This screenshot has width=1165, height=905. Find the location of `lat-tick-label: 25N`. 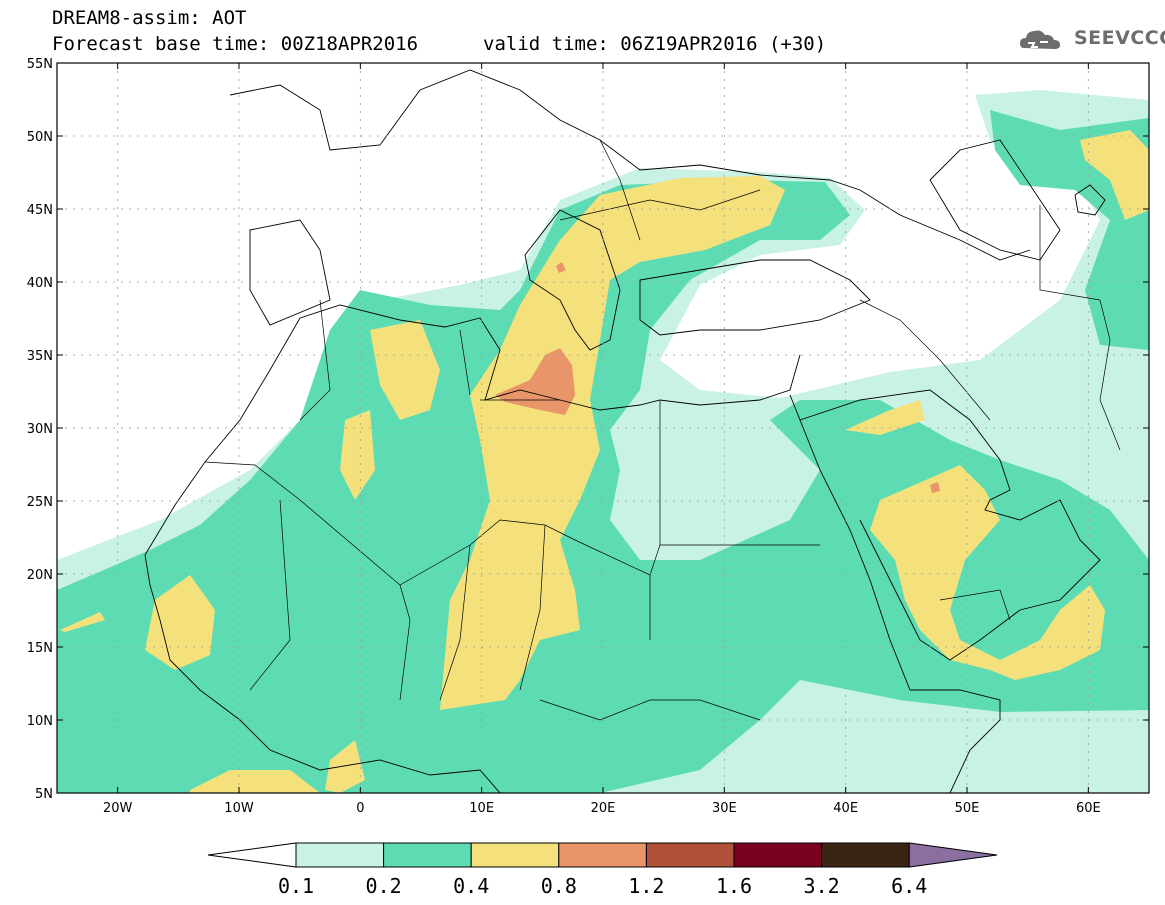

lat-tick-label: 25N is located at coordinates (40, 502).